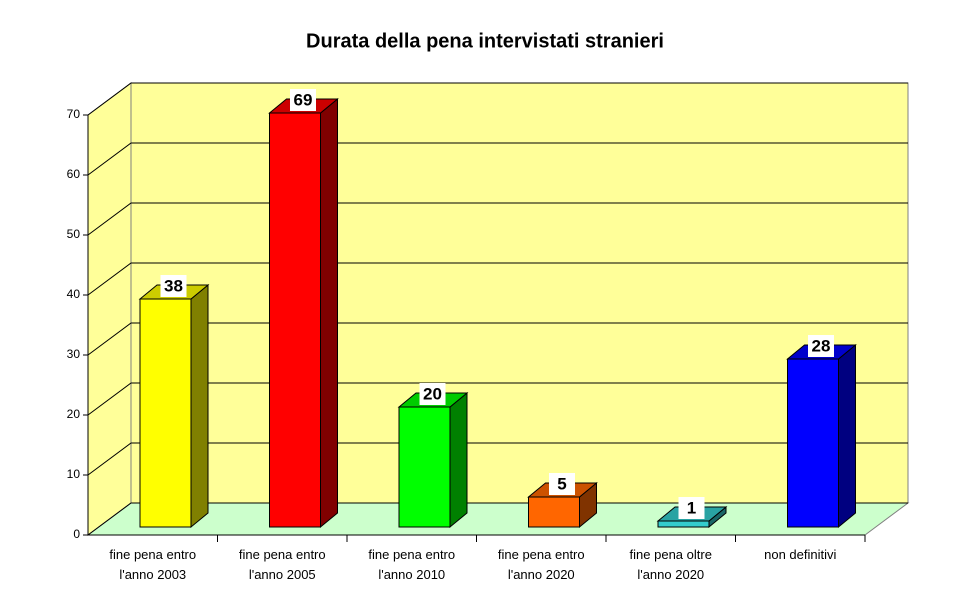 This screenshot has width=970, height=604. I want to click on x-tick-label: fine pena entro l'anno 2003, so click(153, 564).